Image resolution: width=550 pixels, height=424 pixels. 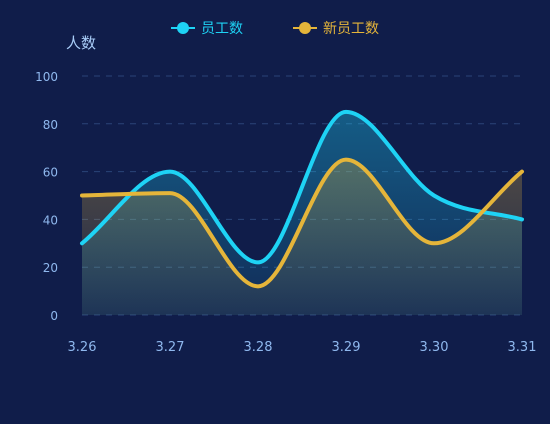 I want to click on legend: 员工数 新员工数, so click(x=275, y=29).